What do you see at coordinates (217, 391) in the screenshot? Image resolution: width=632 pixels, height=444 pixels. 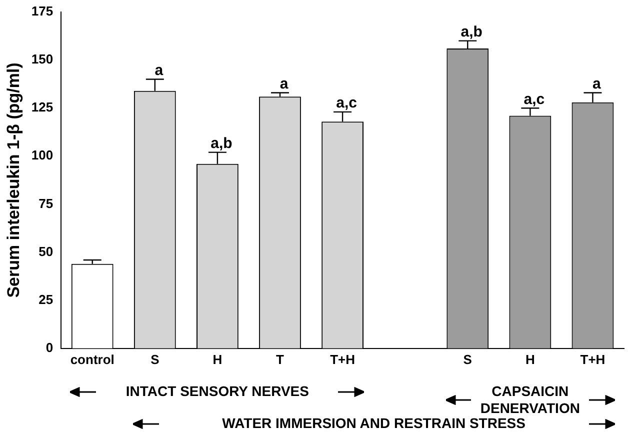 I see `text: INTACT SENSORY NERVES` at bounding box center [217, 391].